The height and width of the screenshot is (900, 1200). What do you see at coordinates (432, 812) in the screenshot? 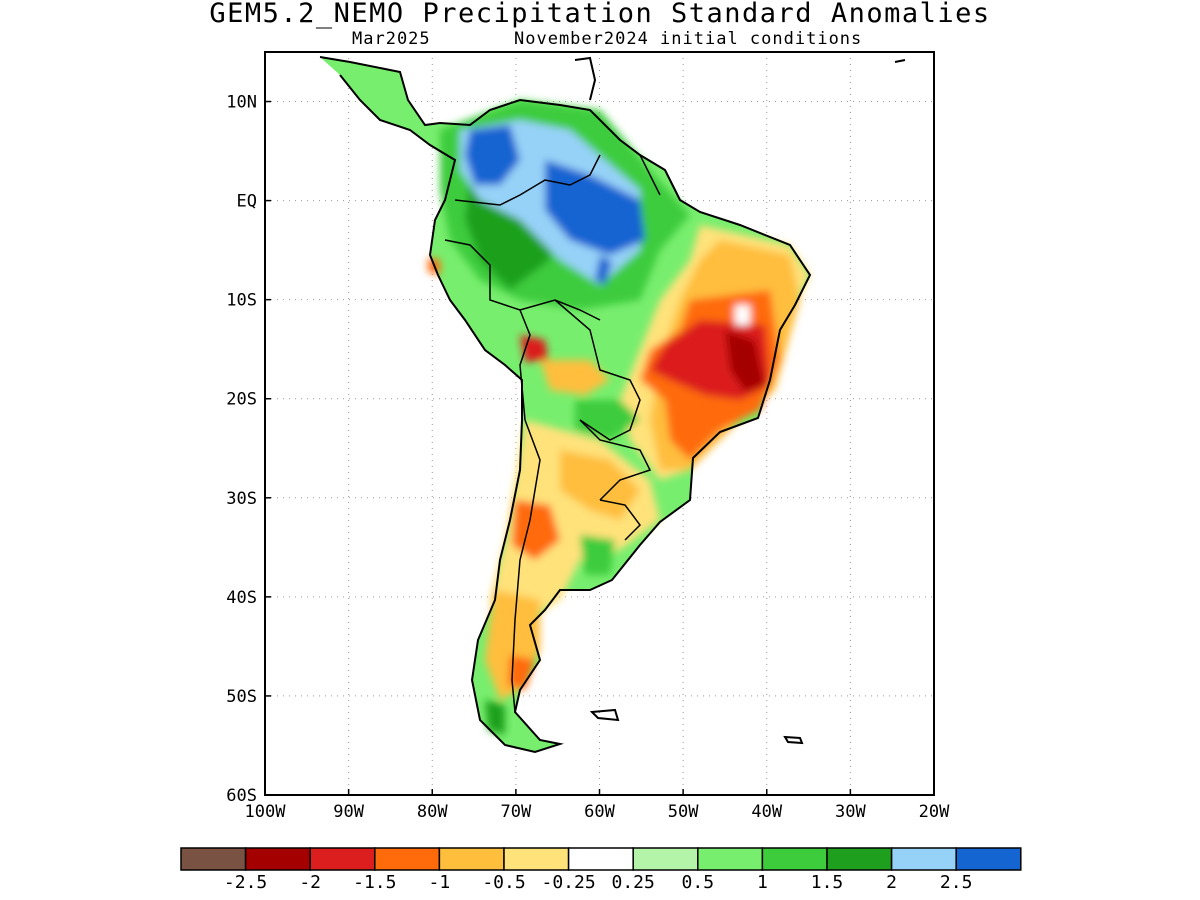
I see `lon-tick-label: 80W` at bounding box center [432, 812].